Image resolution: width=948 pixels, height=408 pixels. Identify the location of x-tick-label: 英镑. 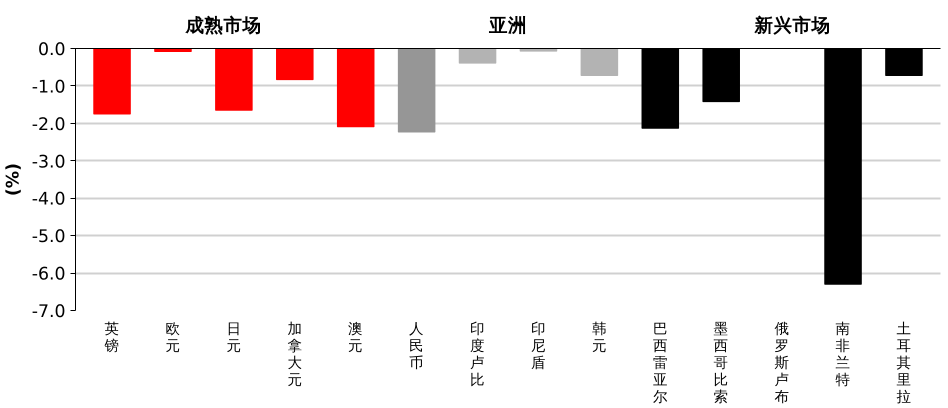
(112, 337).